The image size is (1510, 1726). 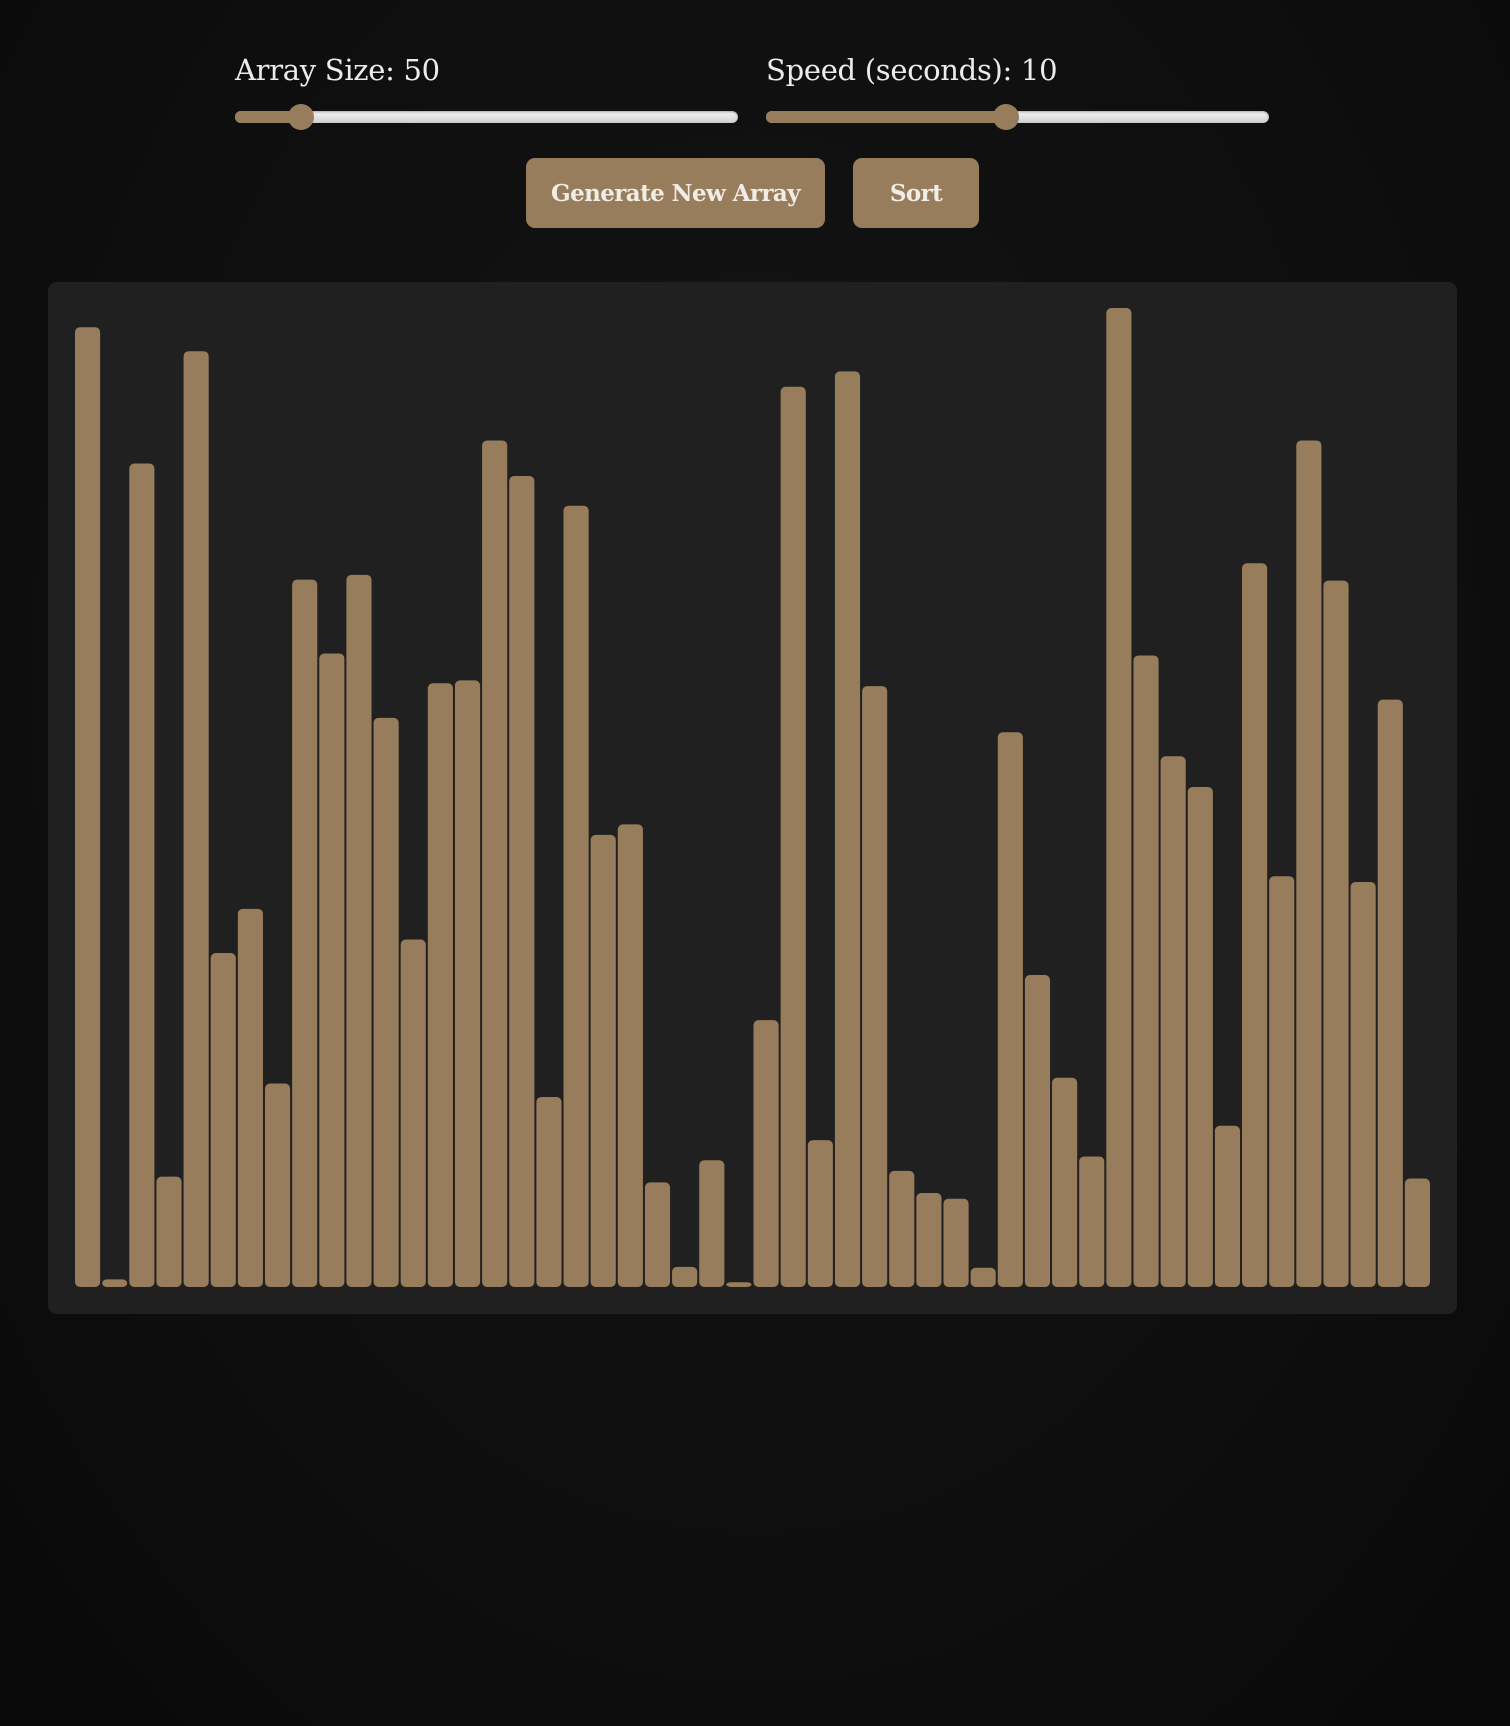 I want to click on array-size-slider, so click(x=486, y=117).